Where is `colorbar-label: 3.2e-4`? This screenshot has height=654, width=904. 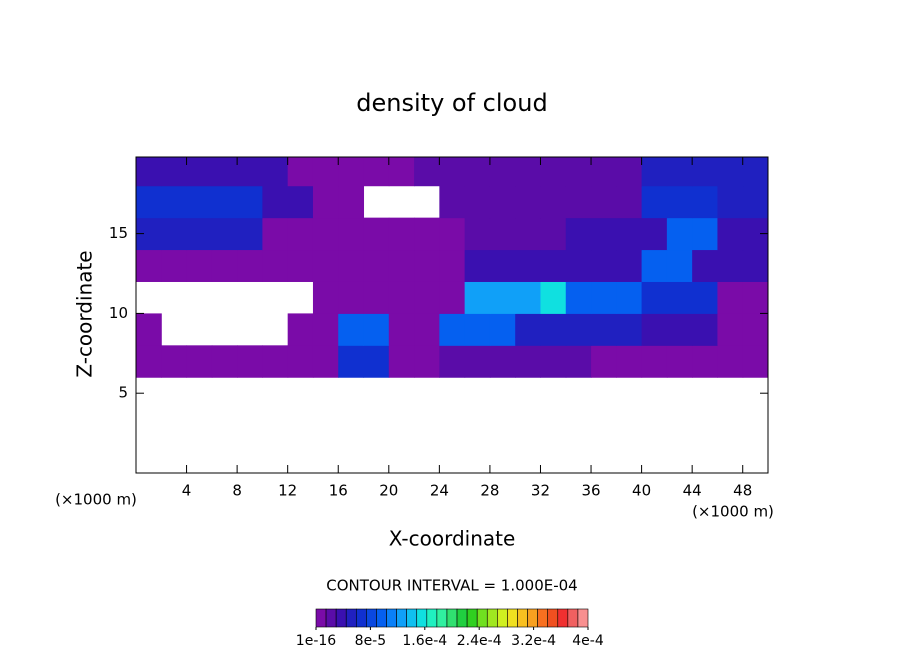
colorbar-label: 3.2e-4 is located at coordinates (533, 641).